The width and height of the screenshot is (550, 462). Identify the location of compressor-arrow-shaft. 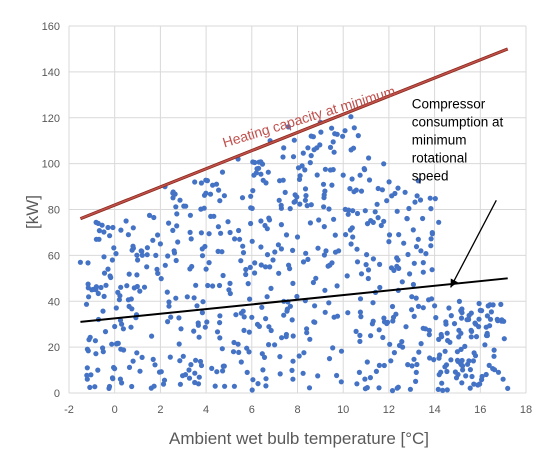
(473, 244).